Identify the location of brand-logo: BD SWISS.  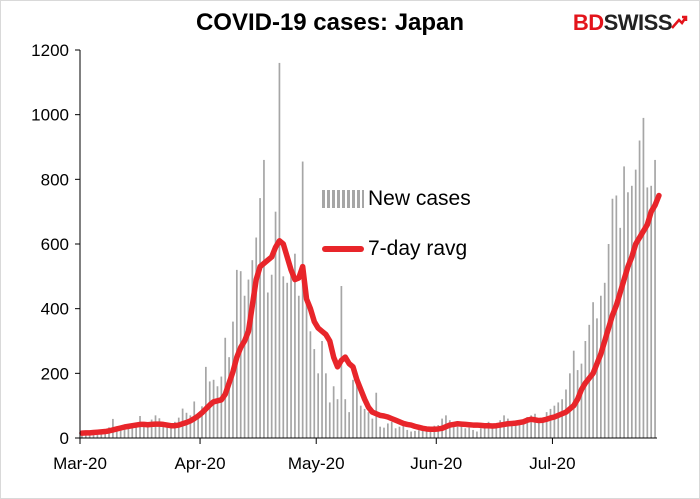
(630, 23).